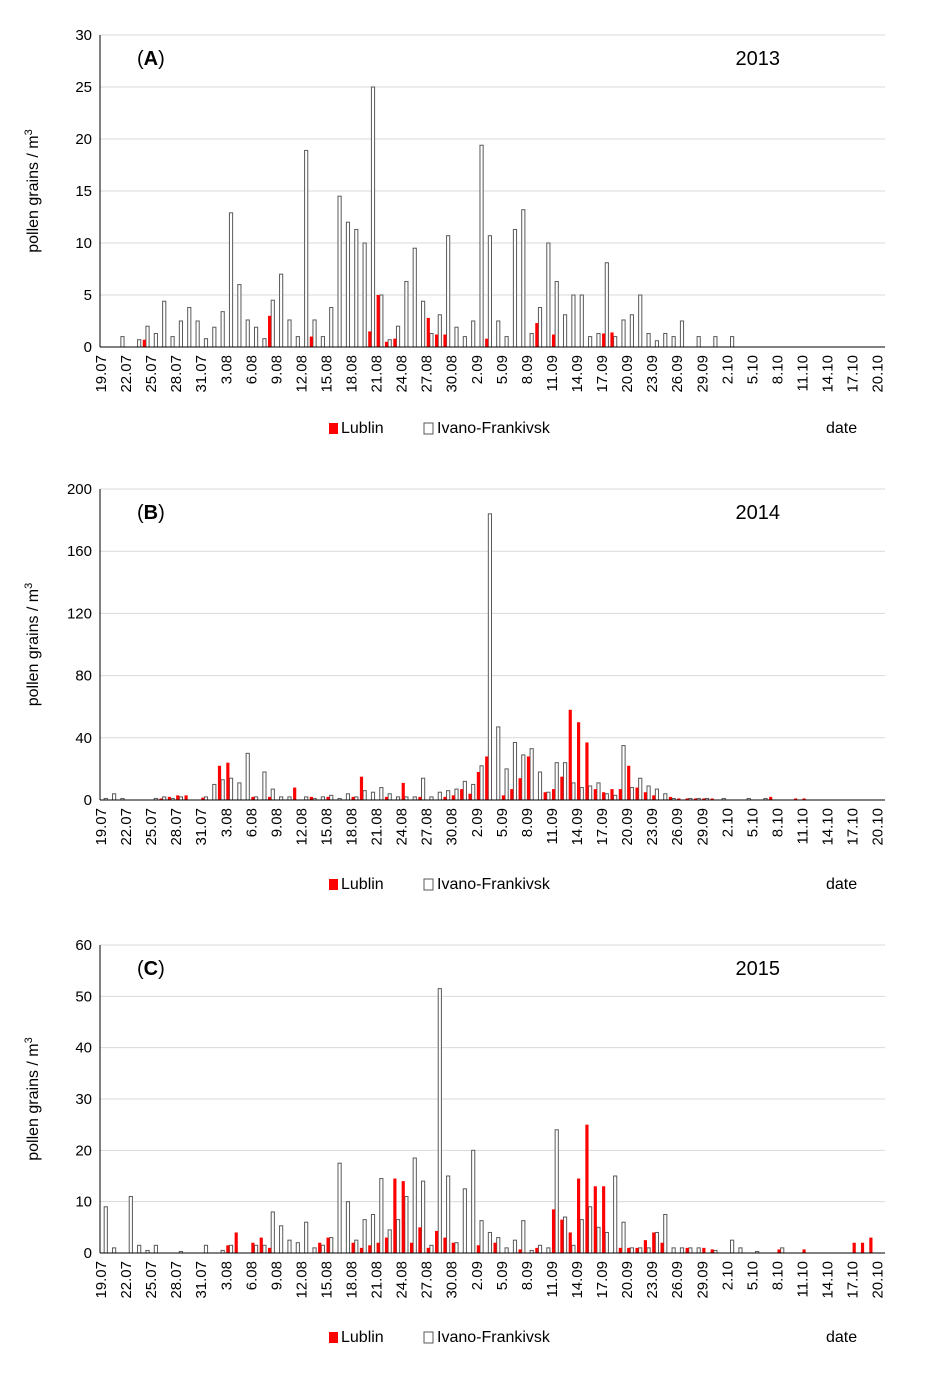 The width and height of the screenshot is (928, 1374). What do you see at coordinates (83, 738) in the screenshot?
I see `y-tick-label: 40` at bounding box center [83, 738].